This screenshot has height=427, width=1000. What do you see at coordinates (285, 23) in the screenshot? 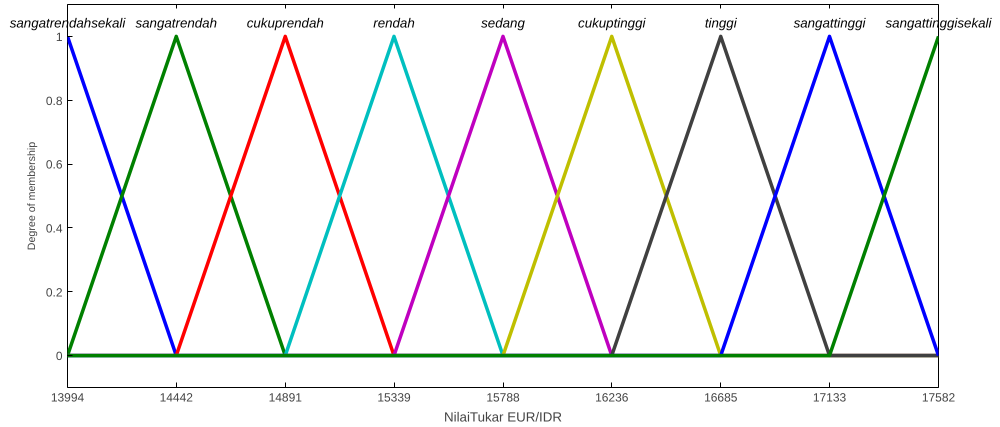
I see `series-label: cukuprendah` at bounding box center [285, 23].